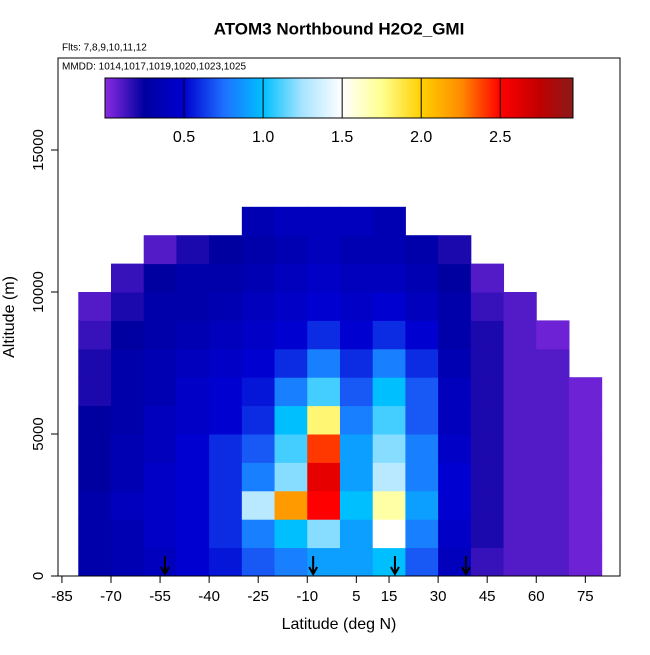  What do you see at coordinates (154, 67) in the screenshot?
I see `annotation: MMDD: 1014,1017,1019,1020,1023,1025` at bounding box center [154, 67].